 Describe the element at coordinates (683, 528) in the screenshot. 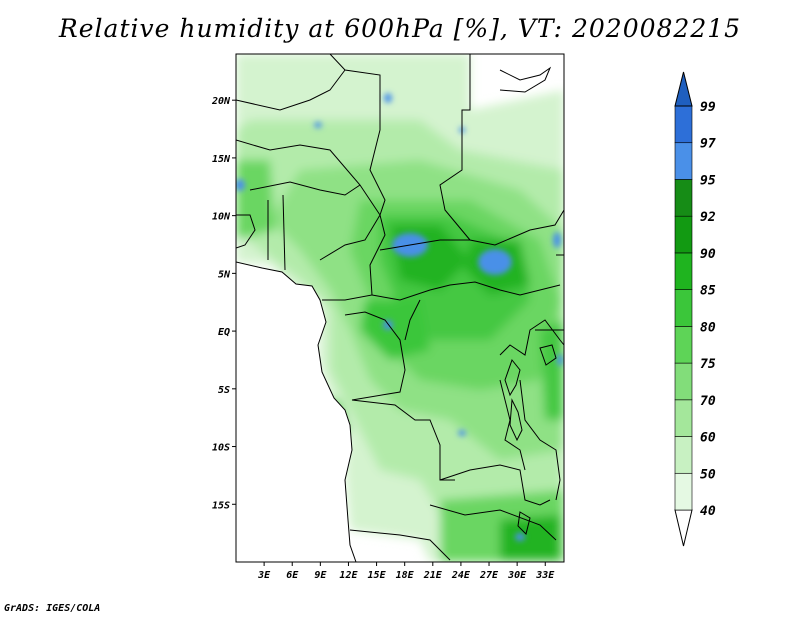

I see `colorbar-low-arrow` at that location.